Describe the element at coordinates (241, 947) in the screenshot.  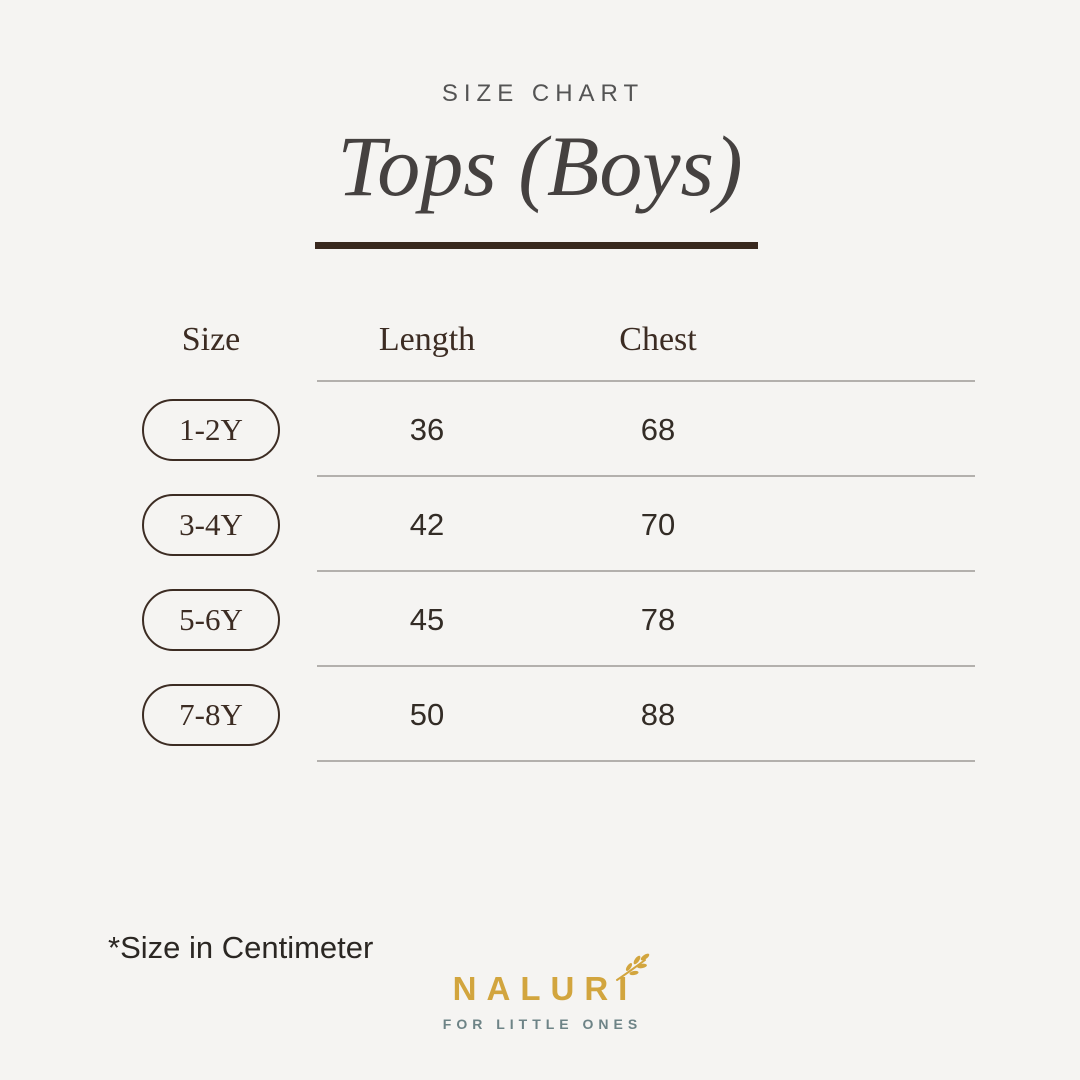
I see `size-unit-note: *Size in Centimeter` at that location.